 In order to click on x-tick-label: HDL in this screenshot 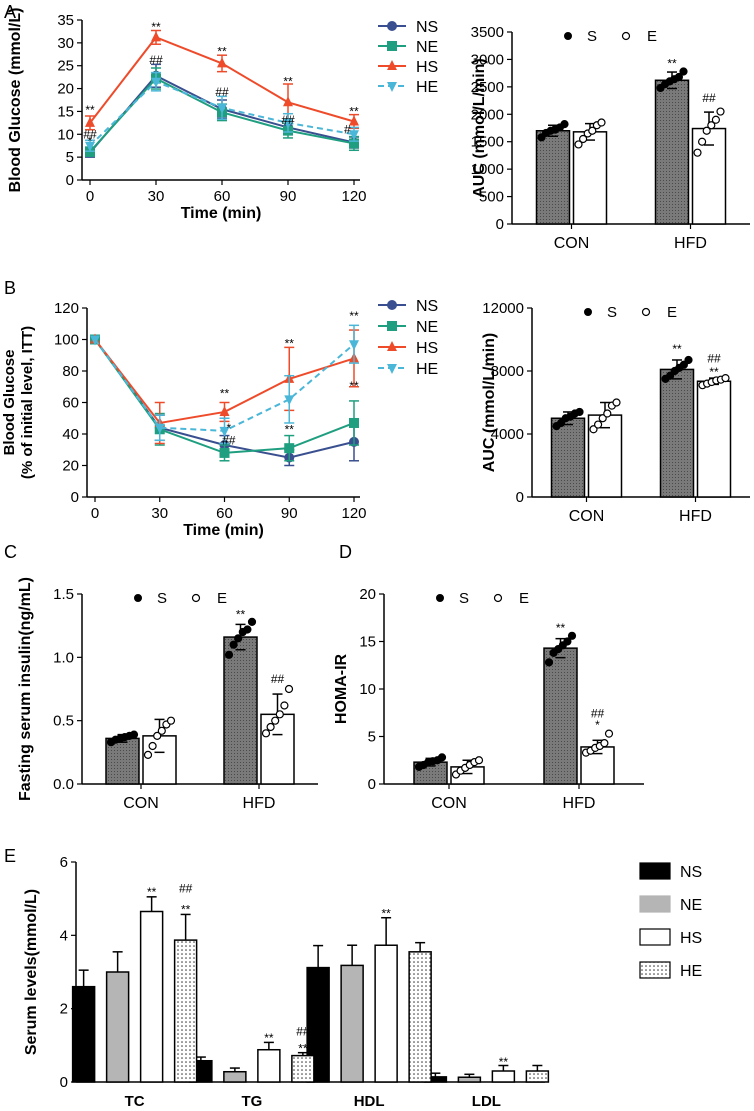, I will do `click(369, 1101)`.